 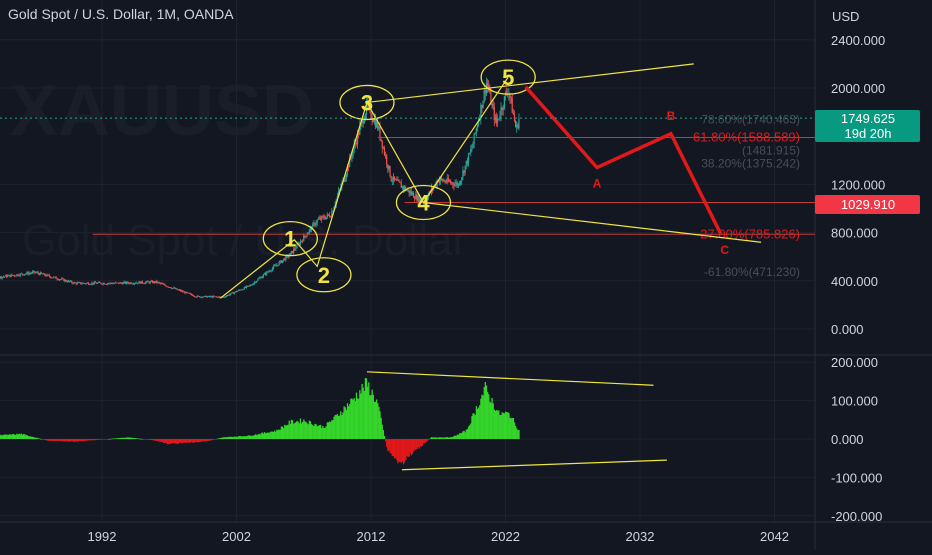 I want to click on chart-title: Gold Spot / U.S. Dollar, 1M, OANDA, so click(x=121, y=14).